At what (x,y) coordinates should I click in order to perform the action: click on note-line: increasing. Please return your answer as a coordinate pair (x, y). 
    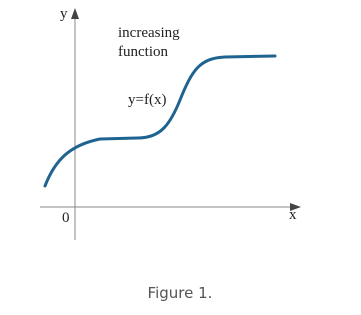
    Looking at the image, I should click on (149, 33).